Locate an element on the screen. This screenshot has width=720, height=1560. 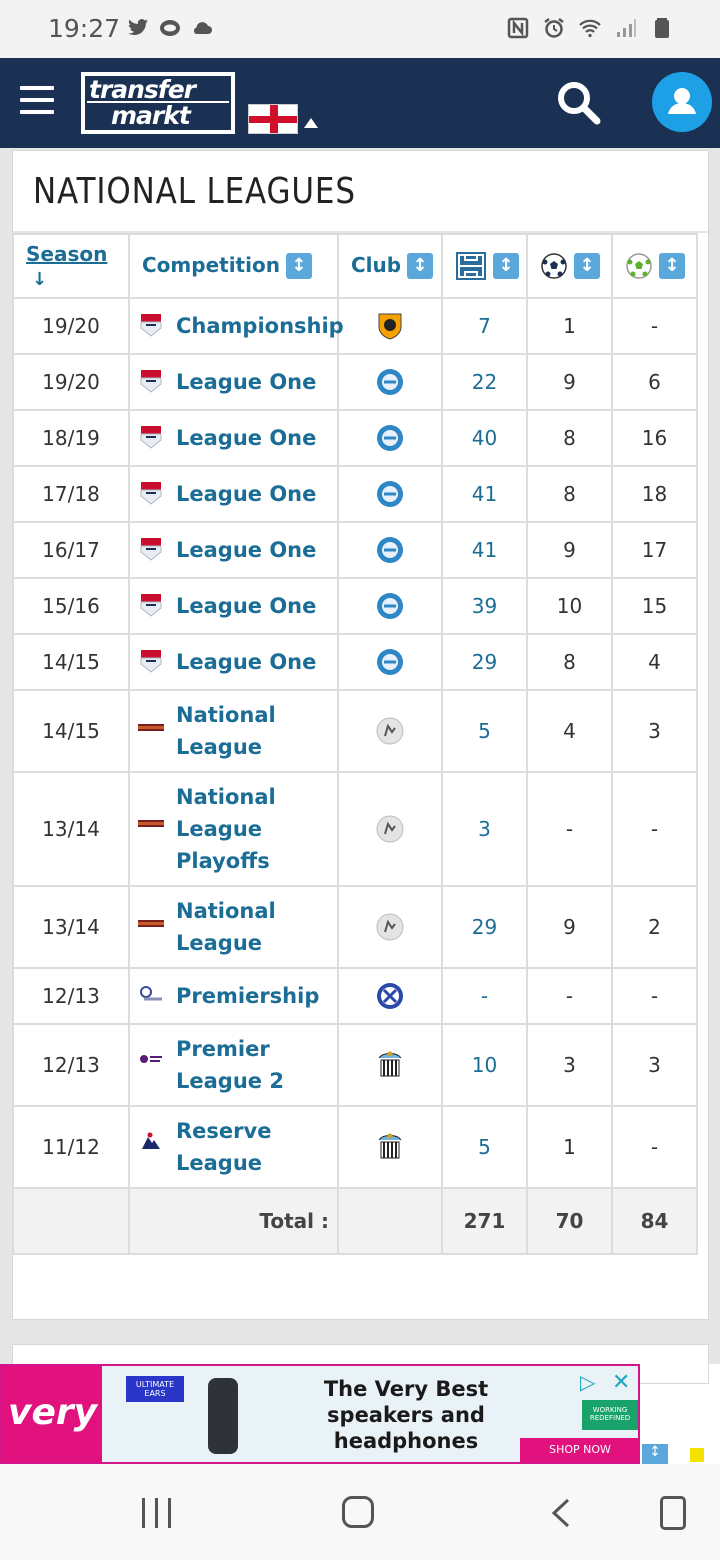
england-flag-icon is located at coordinates (273, 119).